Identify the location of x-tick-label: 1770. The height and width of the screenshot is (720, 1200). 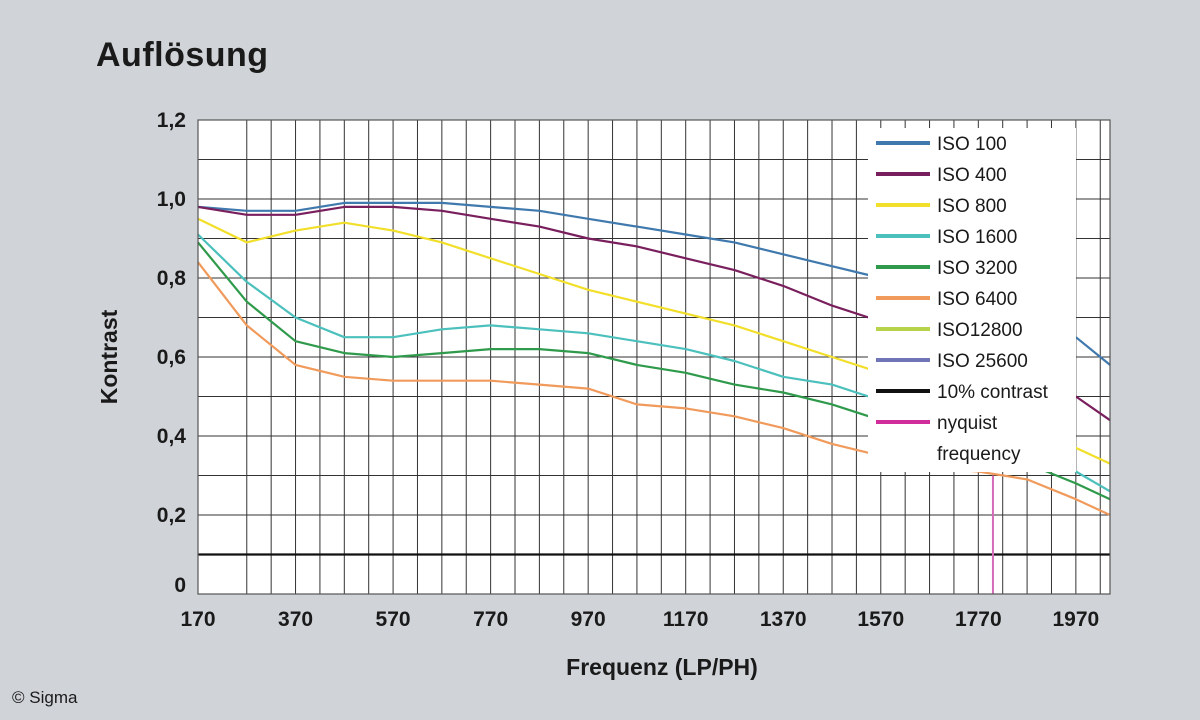
(978, 619).